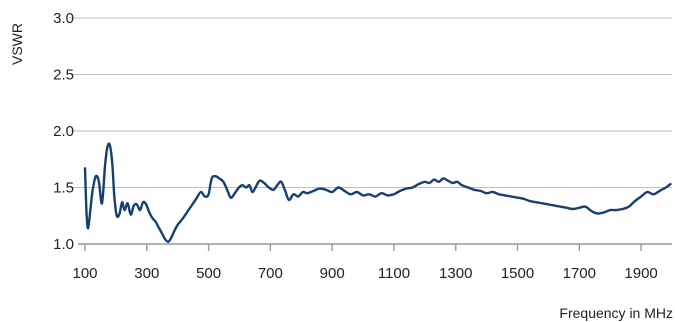  I want to click on y-axis-title: VSWR, so click(17, 44).